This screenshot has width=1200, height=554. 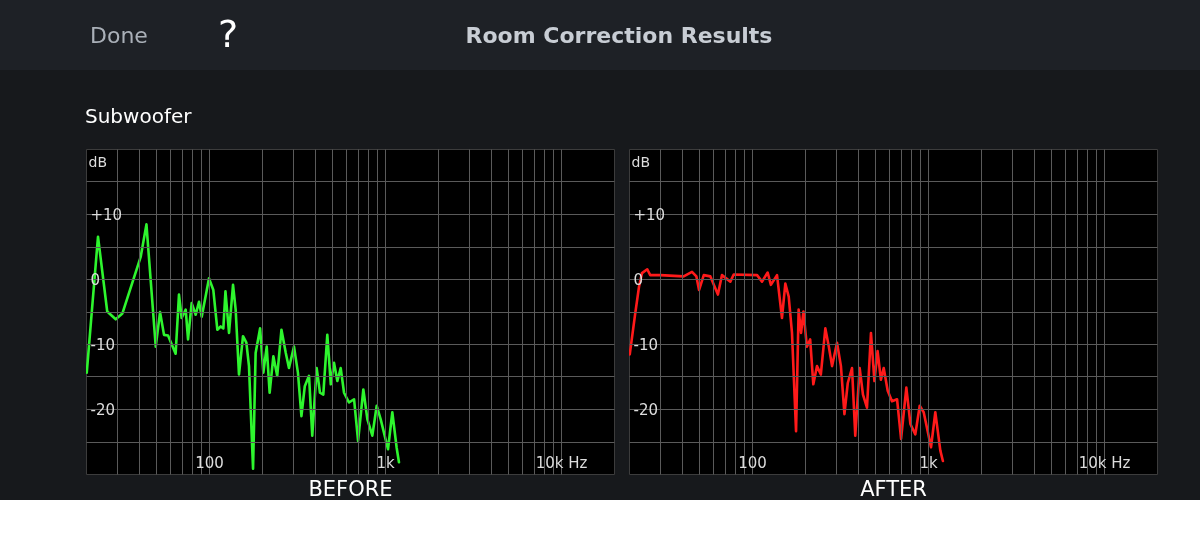 I want to click on chart-title: Room Correction Results, so click(x=619, y=35).